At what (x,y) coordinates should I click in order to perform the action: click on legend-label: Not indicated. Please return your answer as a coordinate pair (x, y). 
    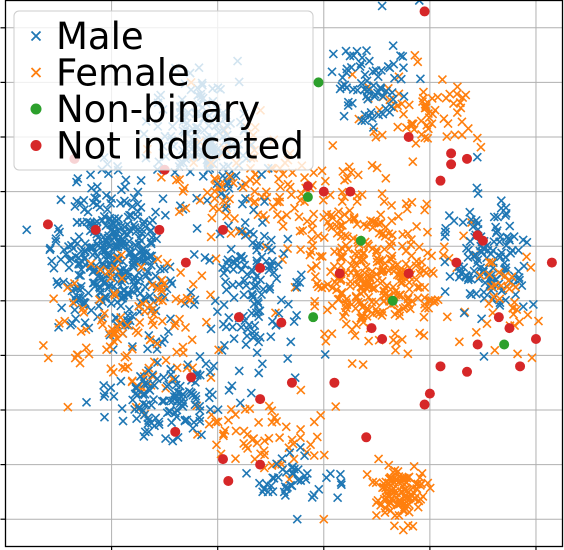
    Looking at the image, I should click on (180, 146).